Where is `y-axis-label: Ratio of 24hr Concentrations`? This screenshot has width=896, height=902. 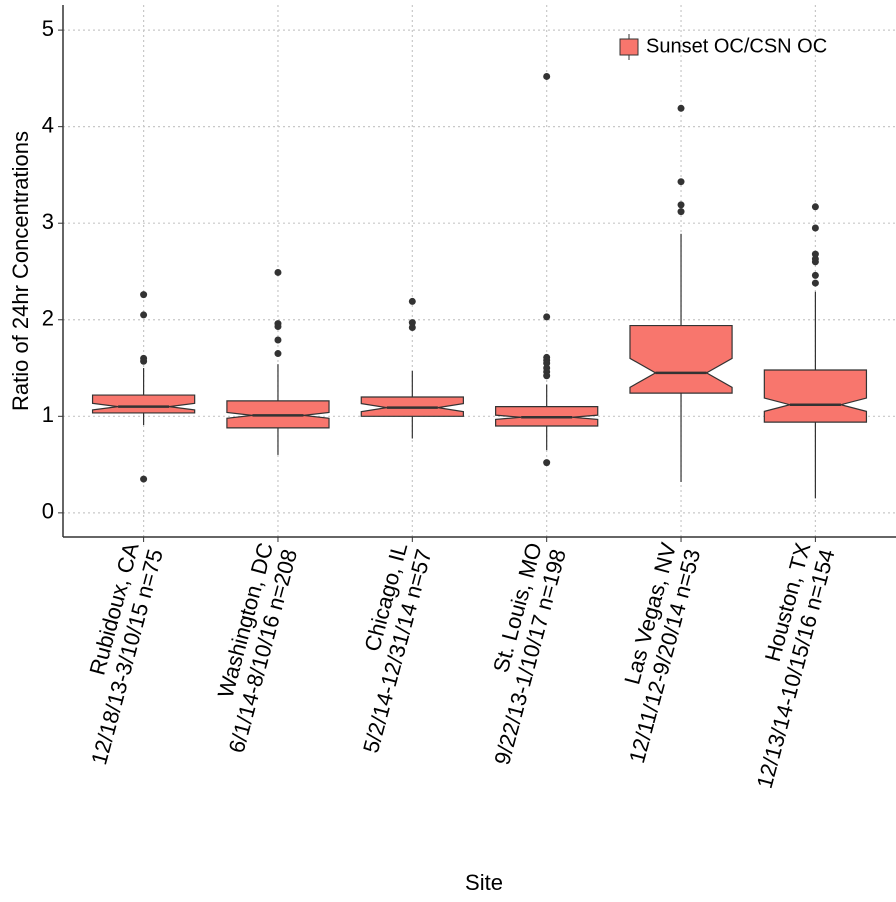 y-axis-label: Ratio of 24hr Concentrations is located at coordinates (20, 271).